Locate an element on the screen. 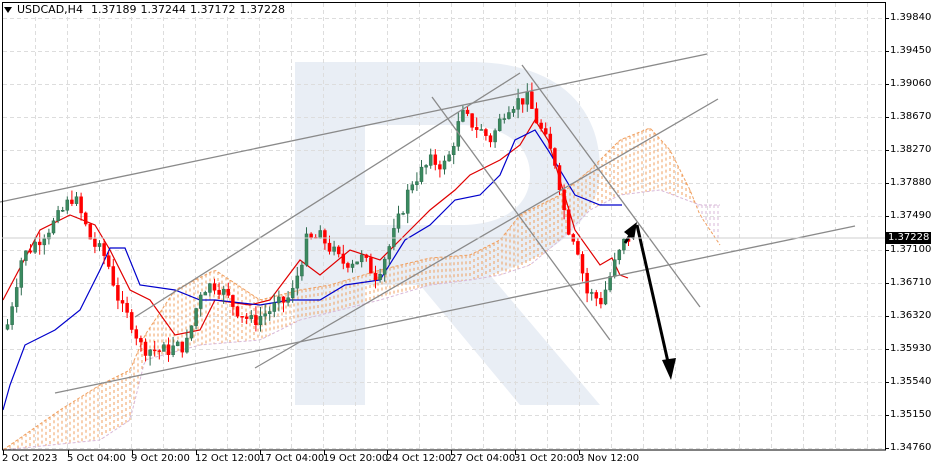 The width and height of the screenshot is (931, 471). price-tick-label: 1.38670 is located at coordinates (910, 116).